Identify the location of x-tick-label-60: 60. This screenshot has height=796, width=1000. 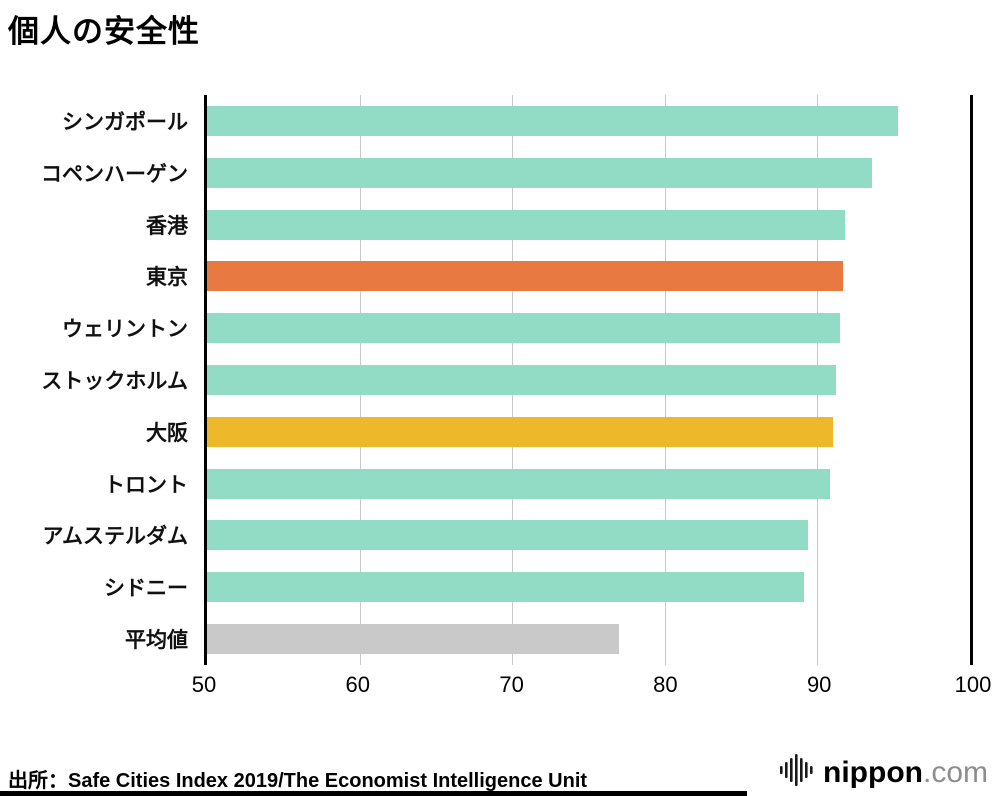
(358, 684).